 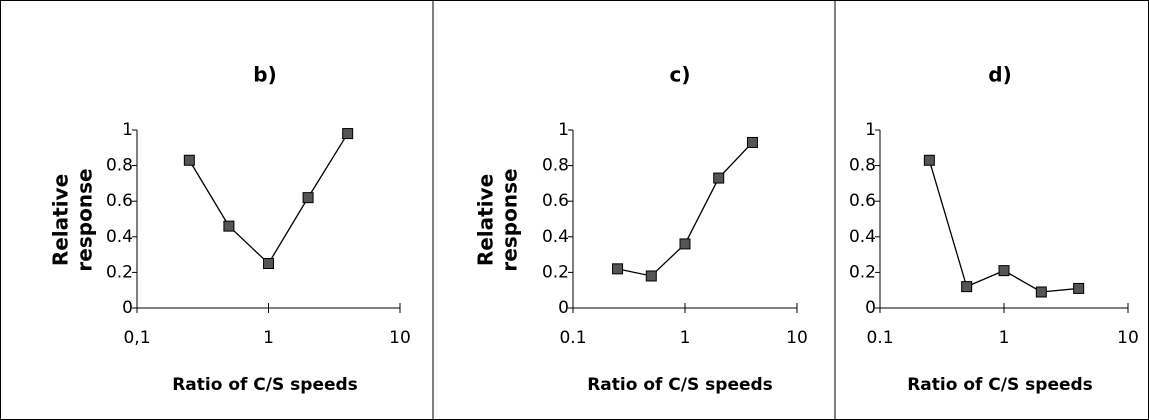 I want to click on chart-title: b), so click(x=264, y=75).